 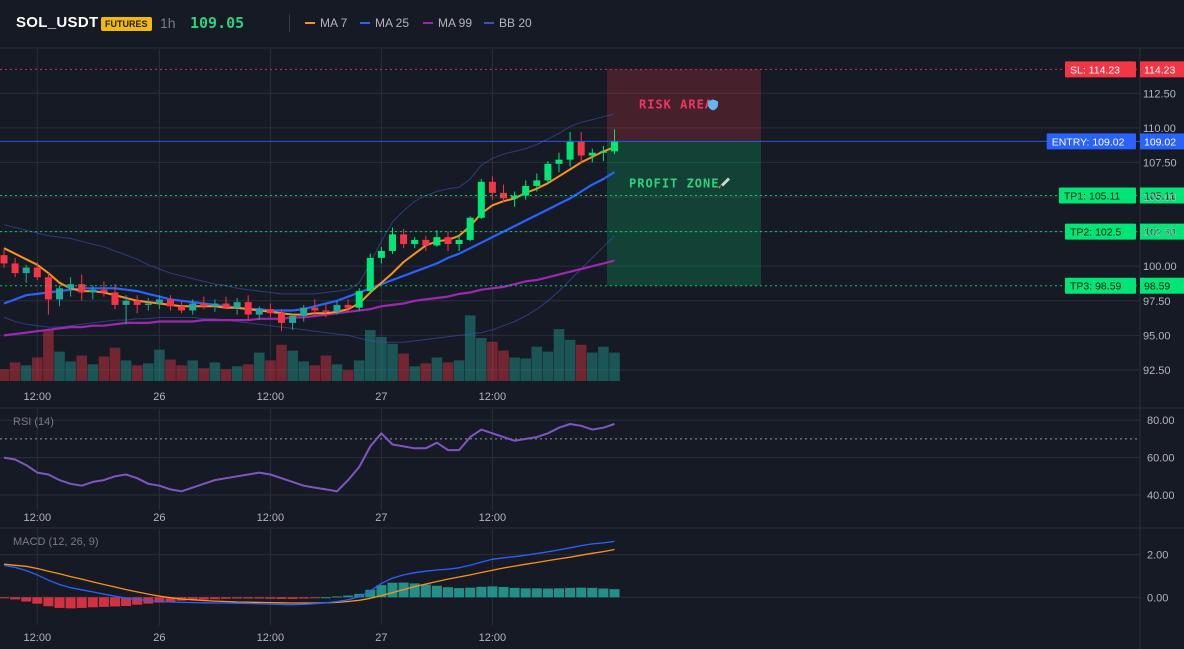 What do you see at coordinates (310, 348) in the screenshot?
I see `volume-bars` at bounding box center [310, 348].